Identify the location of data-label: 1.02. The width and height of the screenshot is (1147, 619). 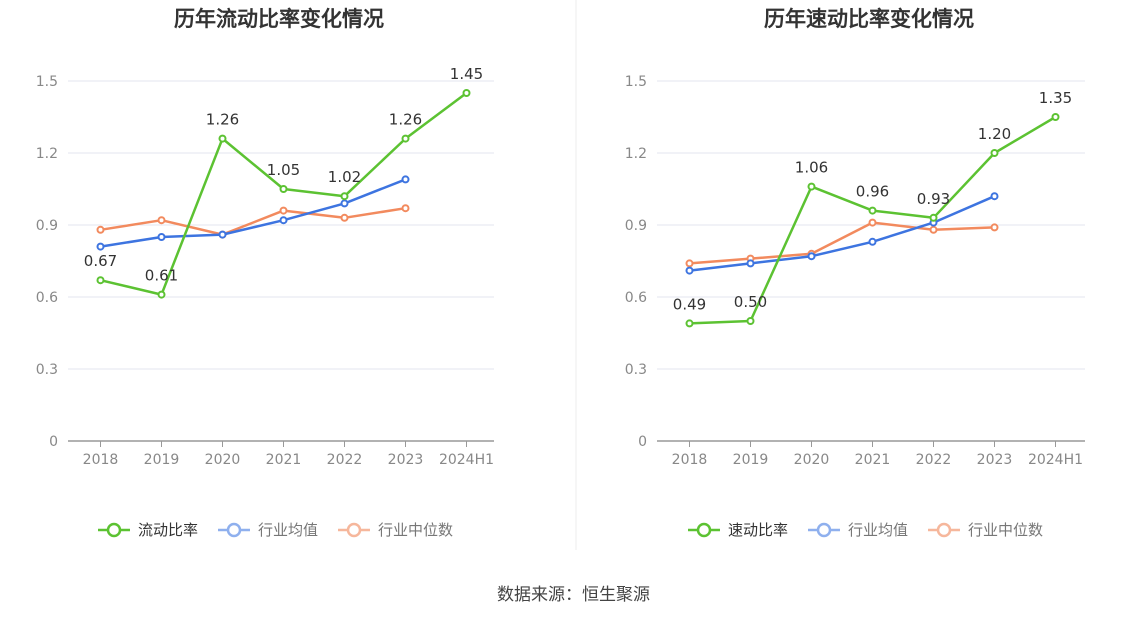
(344, 177).